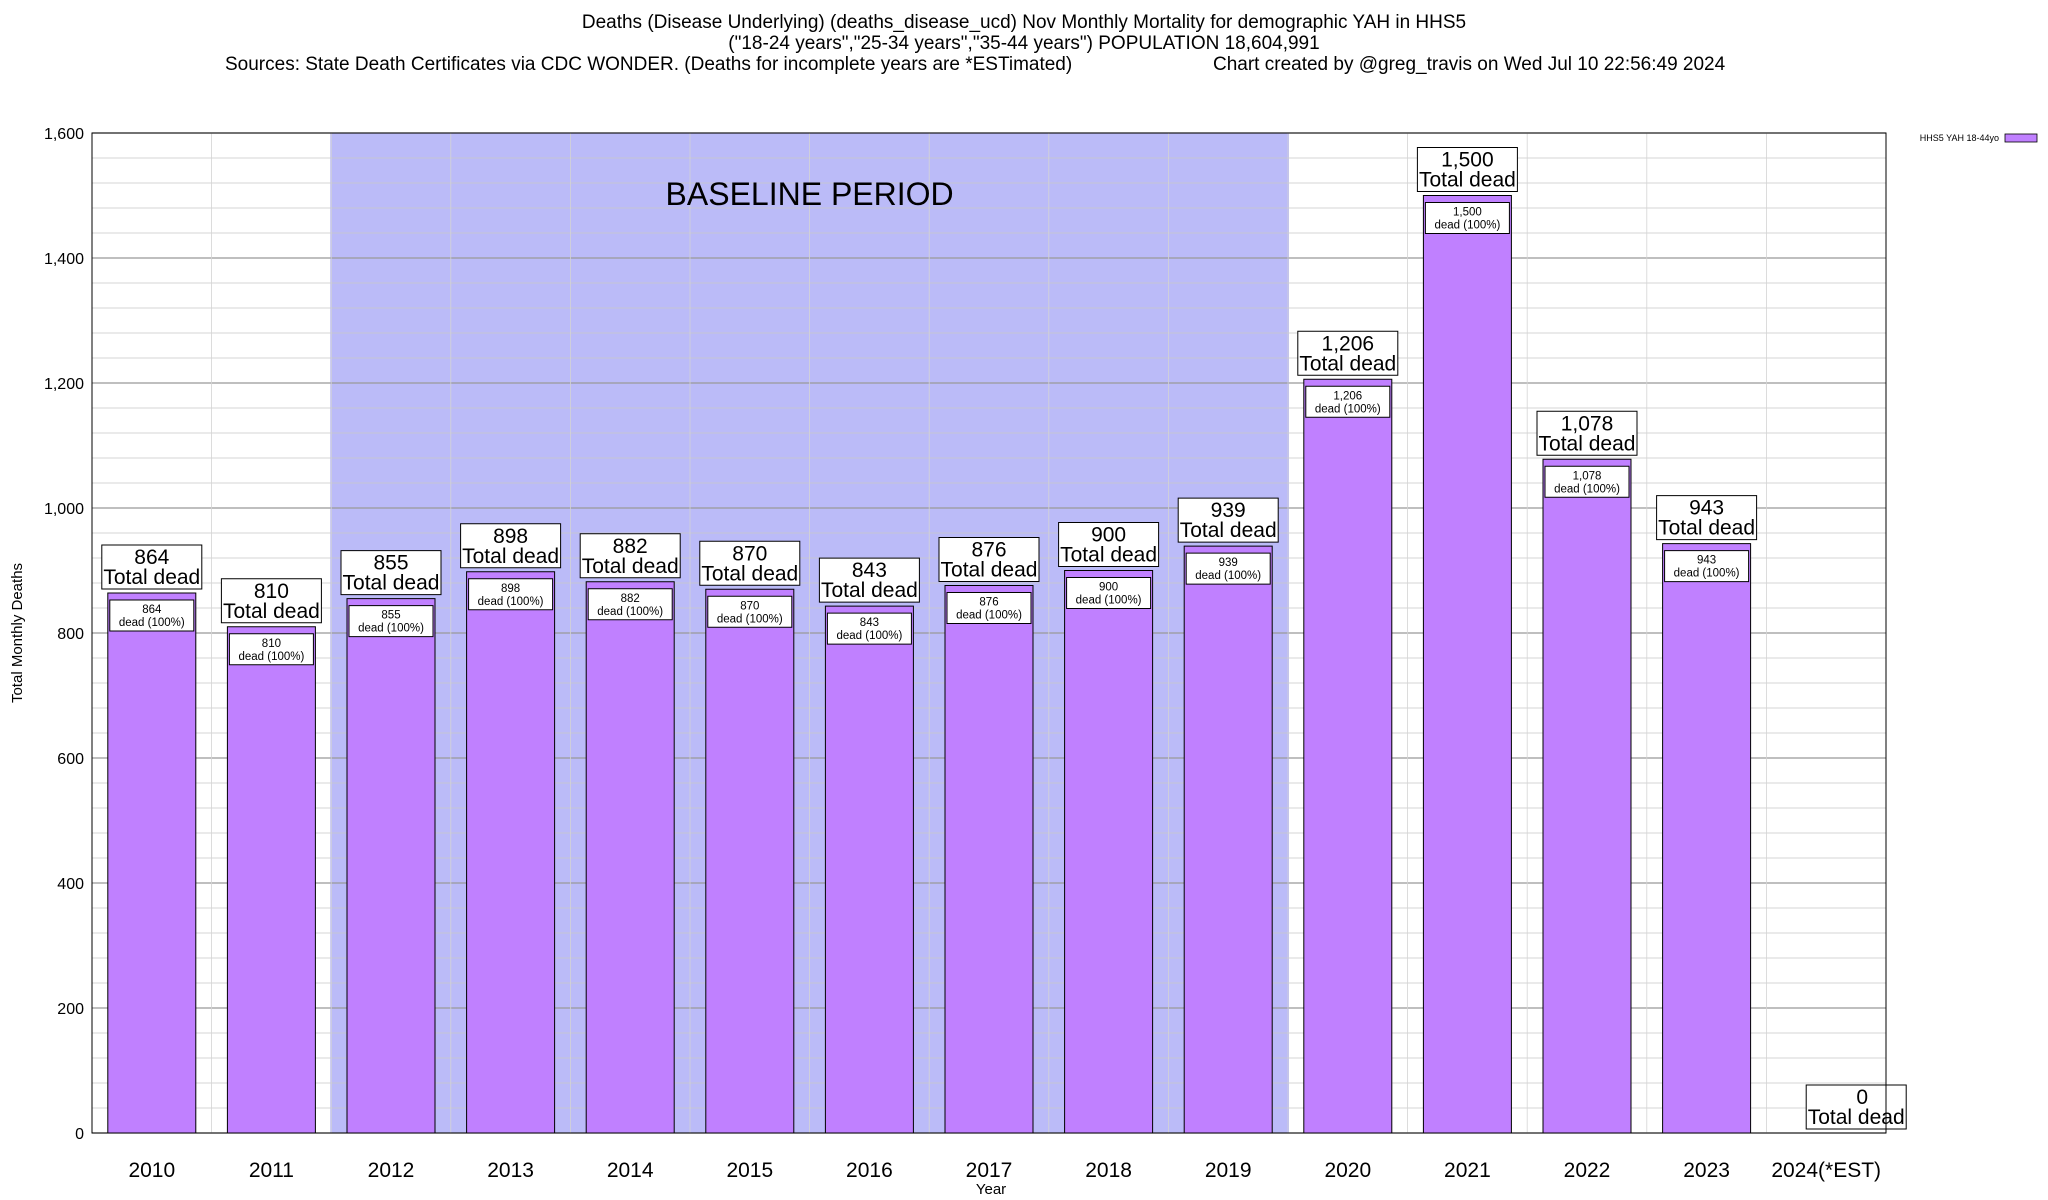 Image resolution: width=2048 pixels, height=1200 pixels. Describe the element at coordinates (1467, 213) in the screenshot. I see `bar-inner-value: 1,500` at that location.